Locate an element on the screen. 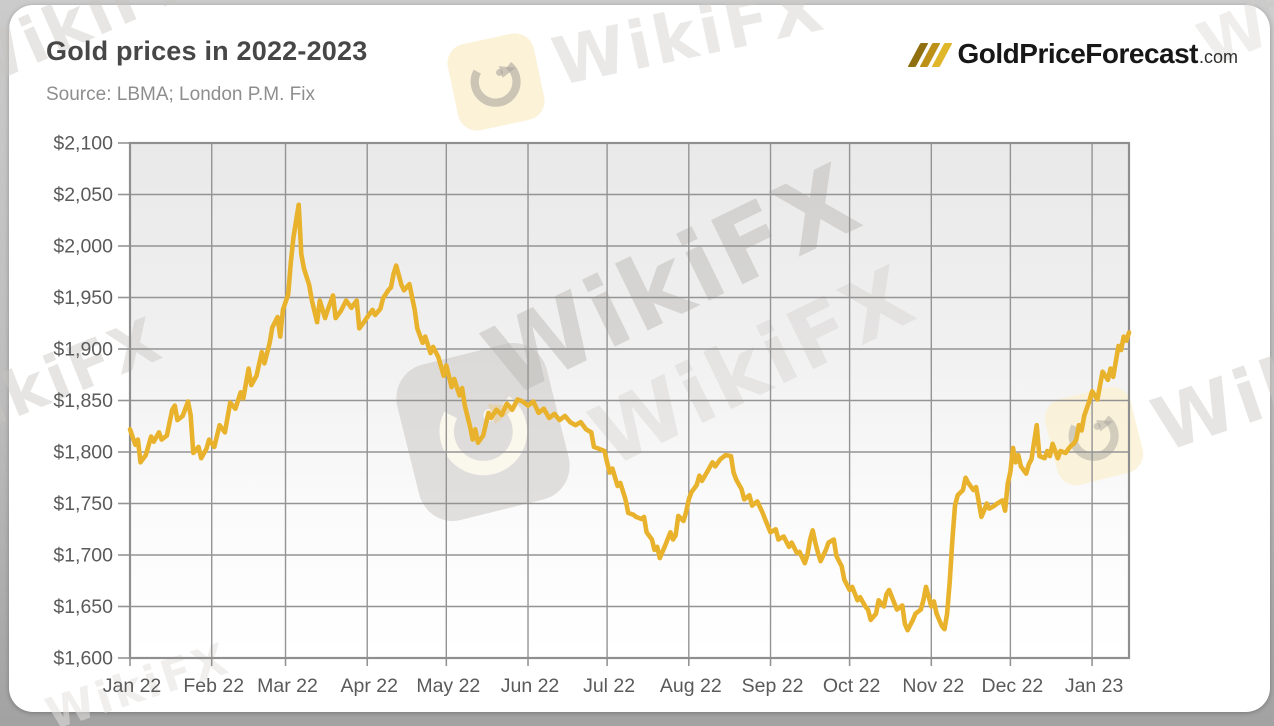 The image size is (1274, 726). brand-logo: GoldPriceForecast .com is located at coordinates (1072, 54).